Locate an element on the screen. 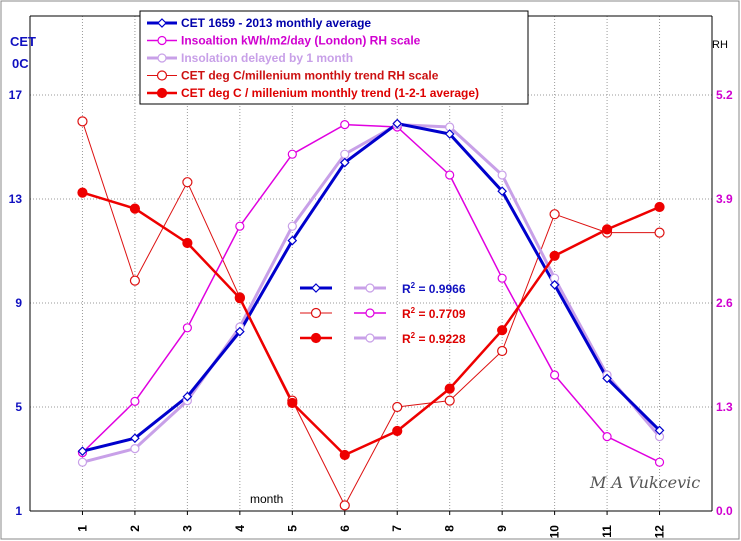 Image resolution: width=741 pixels, height=541 pixels. x-tick-label: 10 is located at coordinates (555, 532).